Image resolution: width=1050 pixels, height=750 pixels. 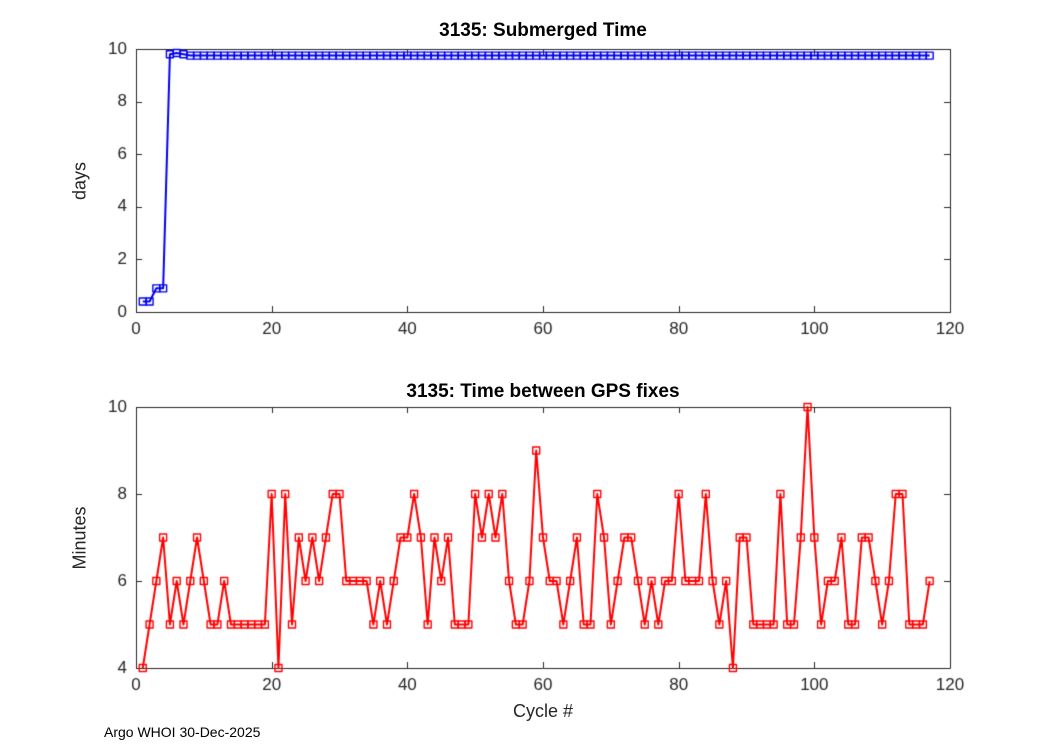 What do you see at coordinates (79, 181) in the screenshot?
I see `submerged-time-ylabel: days` at bounding box center [79, 181].